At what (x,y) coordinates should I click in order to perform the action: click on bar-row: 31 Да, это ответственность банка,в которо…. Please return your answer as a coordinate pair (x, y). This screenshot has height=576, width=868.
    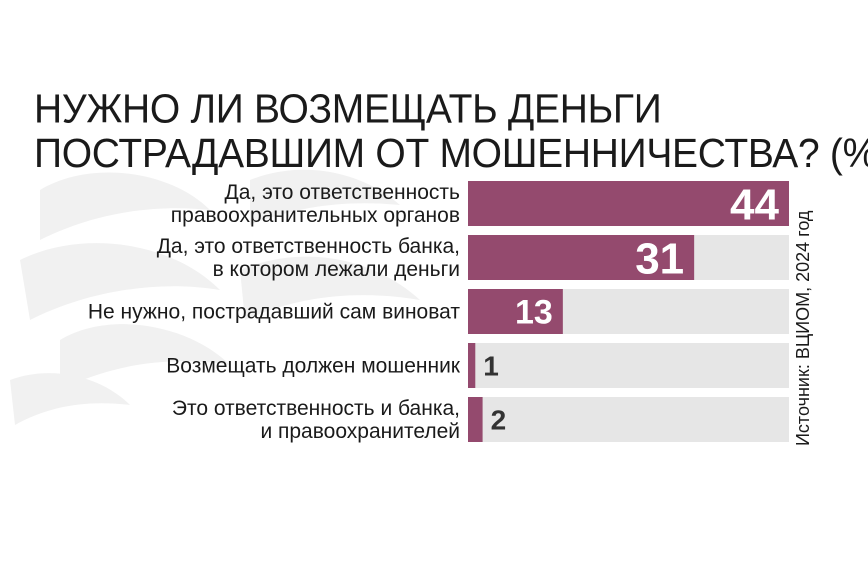
    Looking at the image, I should click on (473, 258).